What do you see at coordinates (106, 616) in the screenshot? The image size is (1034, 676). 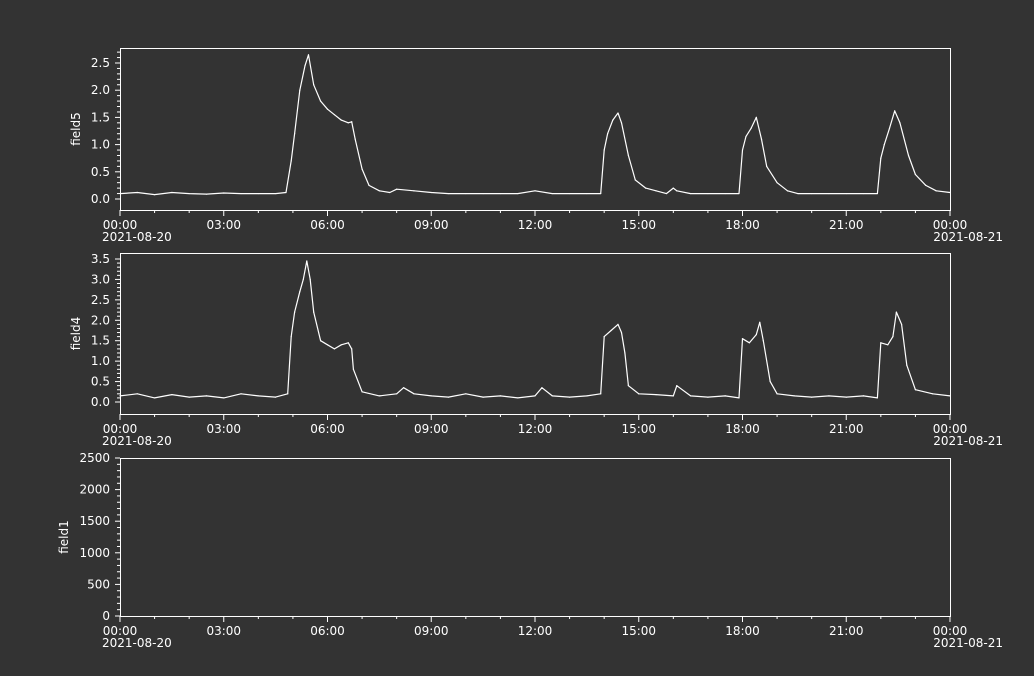 I see `y-tick-label: 0` at bounding box center [106, 616].